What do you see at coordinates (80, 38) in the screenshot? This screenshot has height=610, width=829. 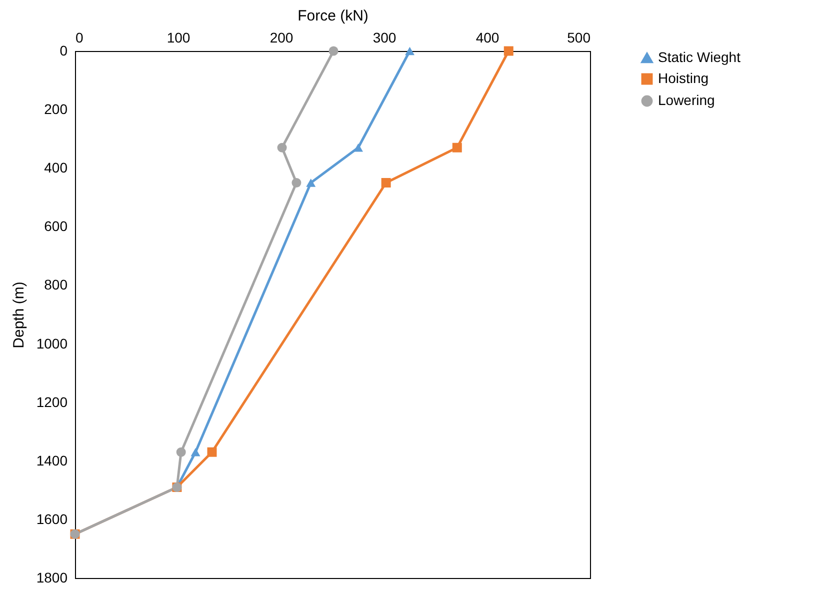 I see `x-tick-label: 0` at bounding box center [80, 38].